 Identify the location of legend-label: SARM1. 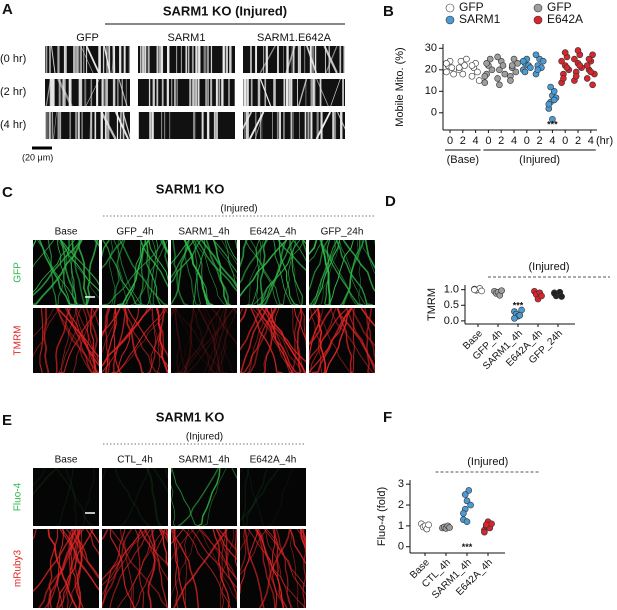
(480, 19).